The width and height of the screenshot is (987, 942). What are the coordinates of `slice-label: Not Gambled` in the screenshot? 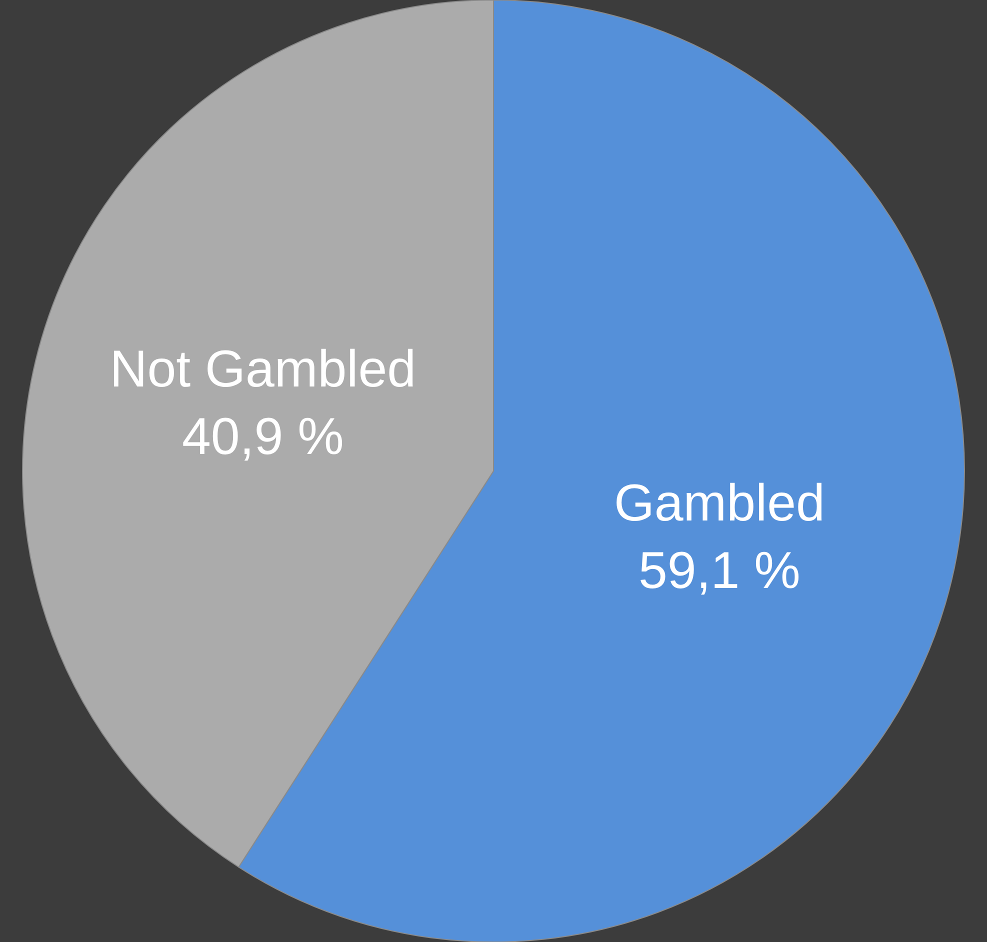 It's located at (263, 369).